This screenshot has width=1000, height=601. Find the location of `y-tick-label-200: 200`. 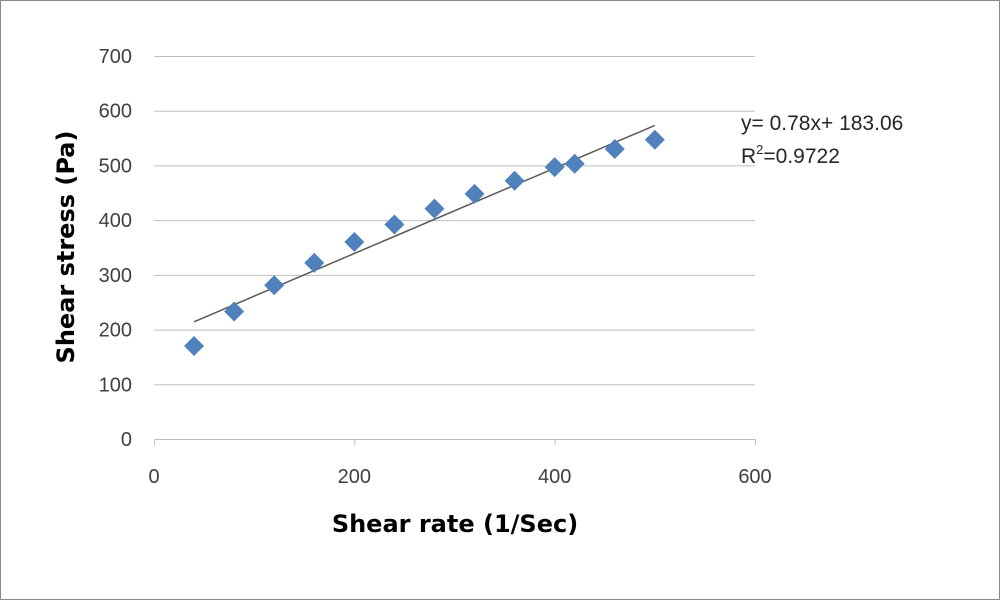

y-tick-label-200: 200 is located at coordinates (115, 331).